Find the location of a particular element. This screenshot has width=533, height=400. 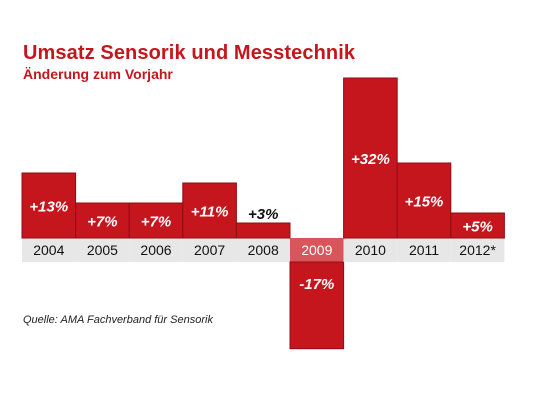

bar-2008 is located at coordinates (263, 230).